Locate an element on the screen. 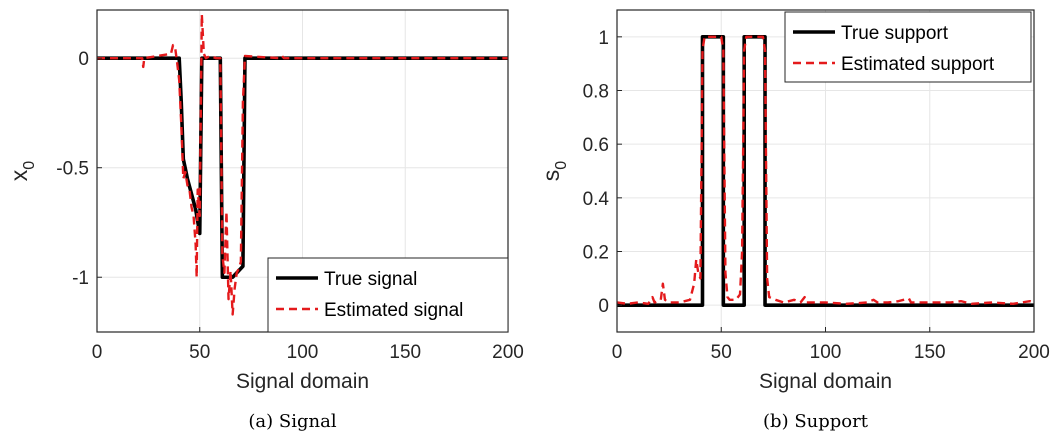  y-tick-label: 0.6 is located at coordinates (596, 145).